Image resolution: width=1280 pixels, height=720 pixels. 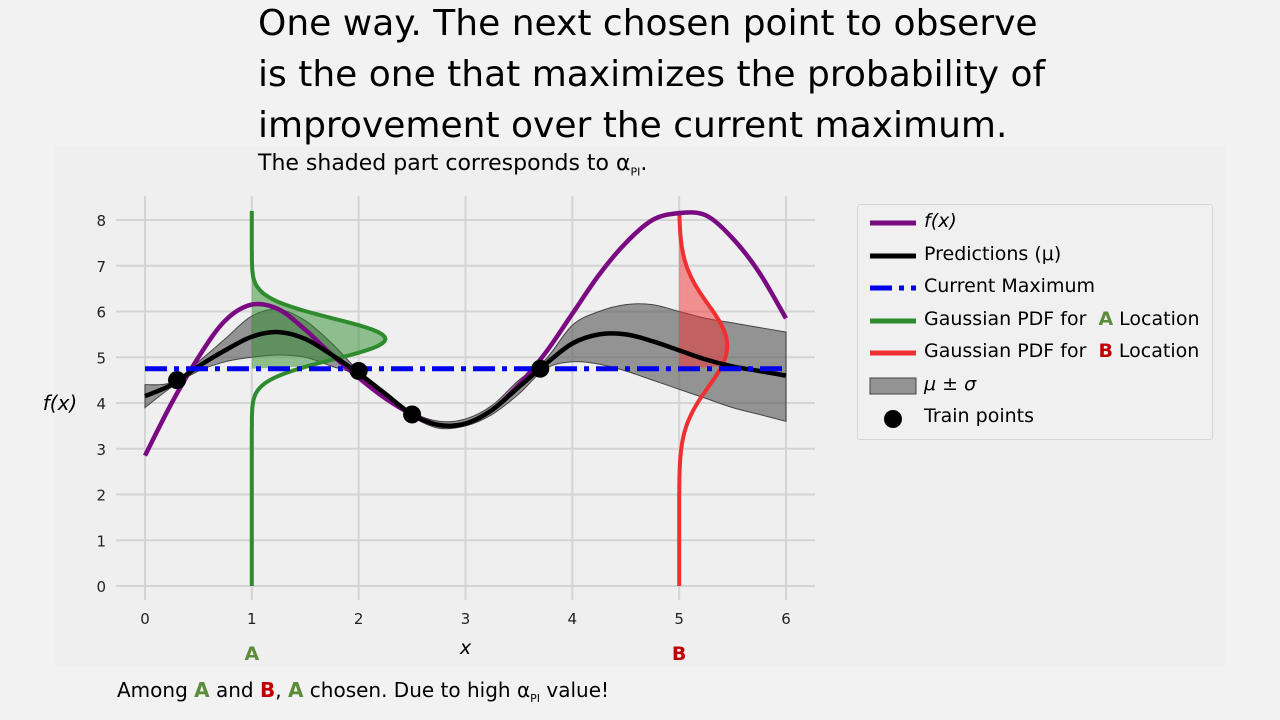 I want to click on legend-text: Current Maximum, so click(x=1010, y=286).